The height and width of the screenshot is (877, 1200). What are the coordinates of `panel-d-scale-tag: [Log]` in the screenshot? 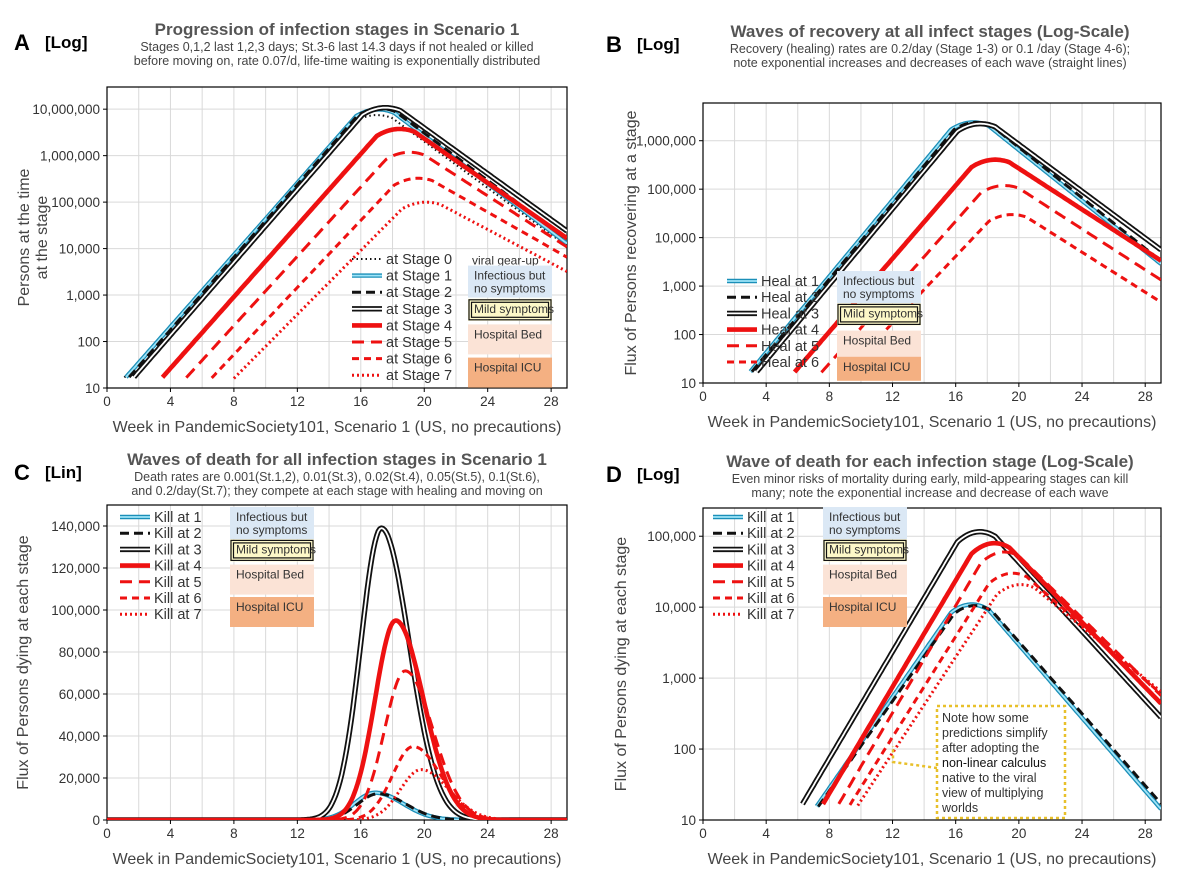 It's located at (658, 474).